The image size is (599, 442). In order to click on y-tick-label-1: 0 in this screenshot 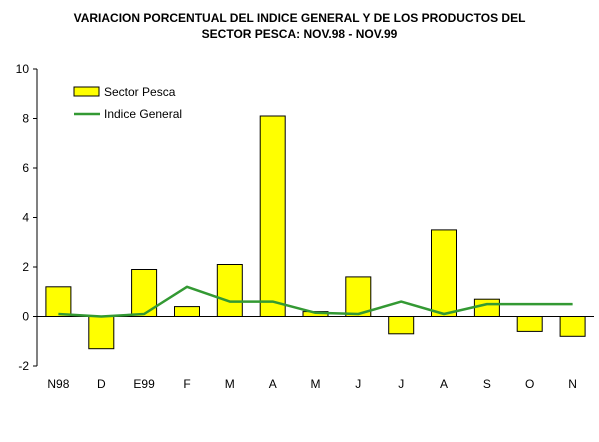, I will do `click(25, 317)`.